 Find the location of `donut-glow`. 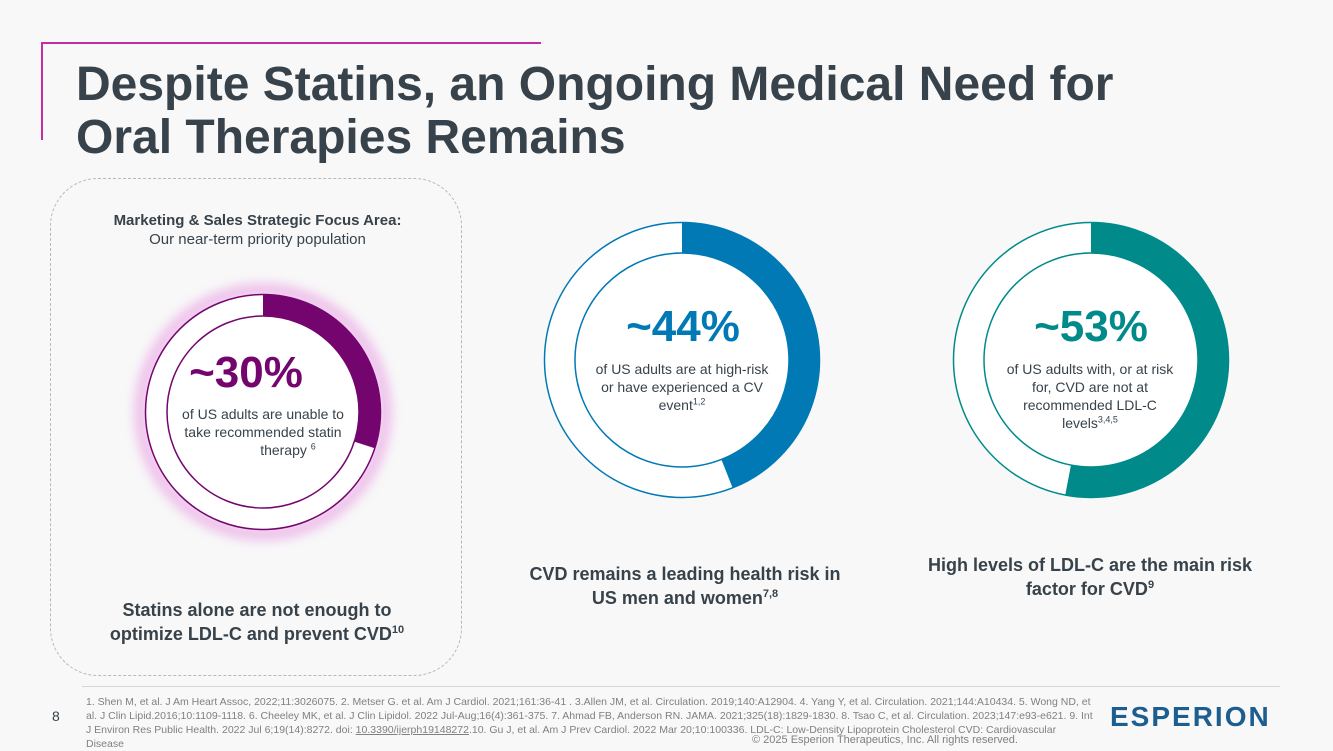

donut-glow is located at coordinates (263, 412).